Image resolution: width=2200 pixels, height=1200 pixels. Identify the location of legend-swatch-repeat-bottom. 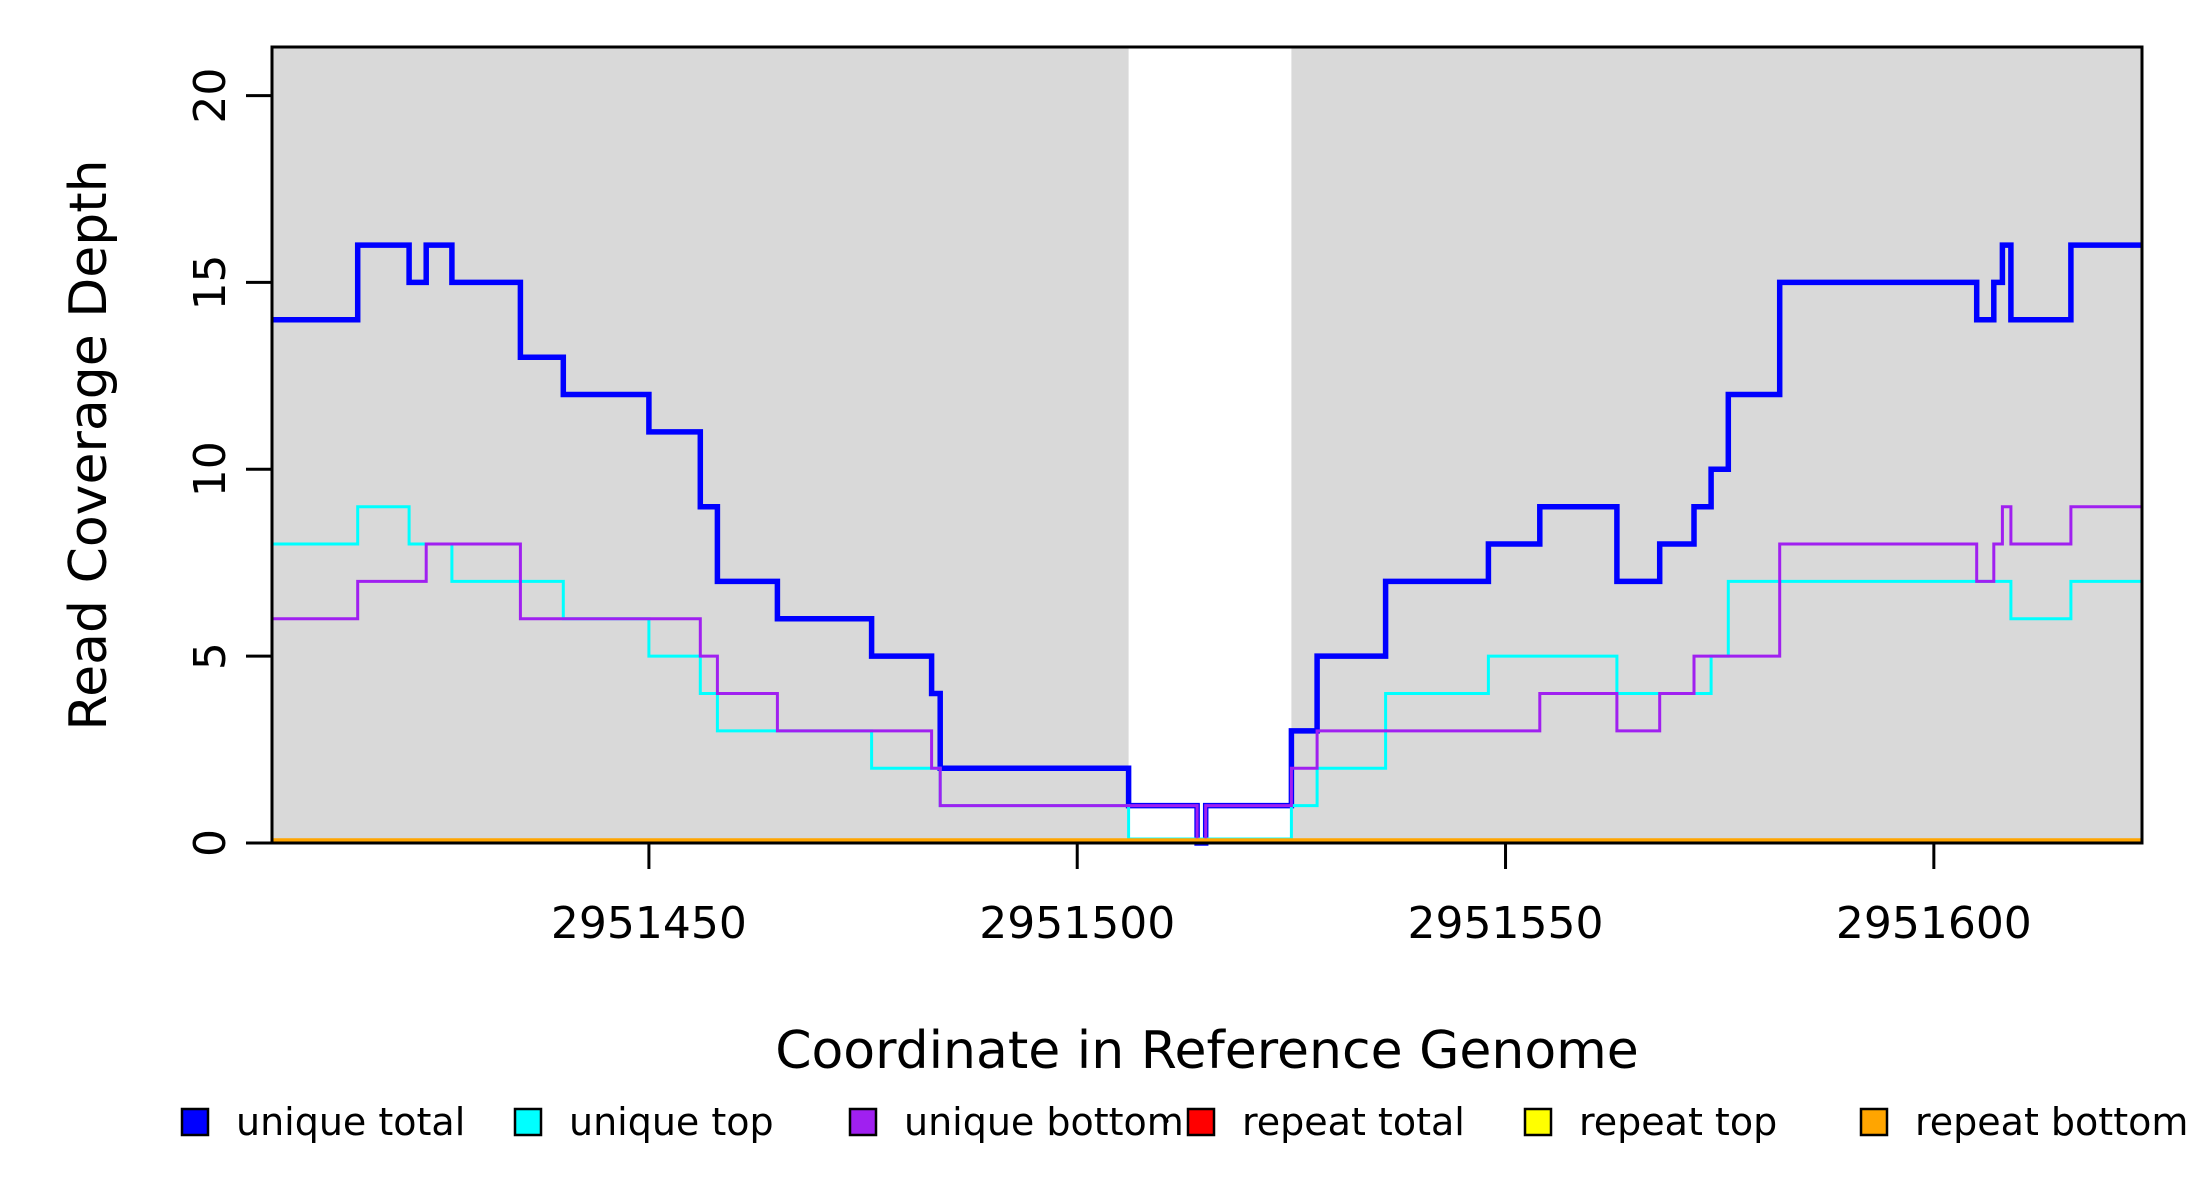
(1874, 1122).